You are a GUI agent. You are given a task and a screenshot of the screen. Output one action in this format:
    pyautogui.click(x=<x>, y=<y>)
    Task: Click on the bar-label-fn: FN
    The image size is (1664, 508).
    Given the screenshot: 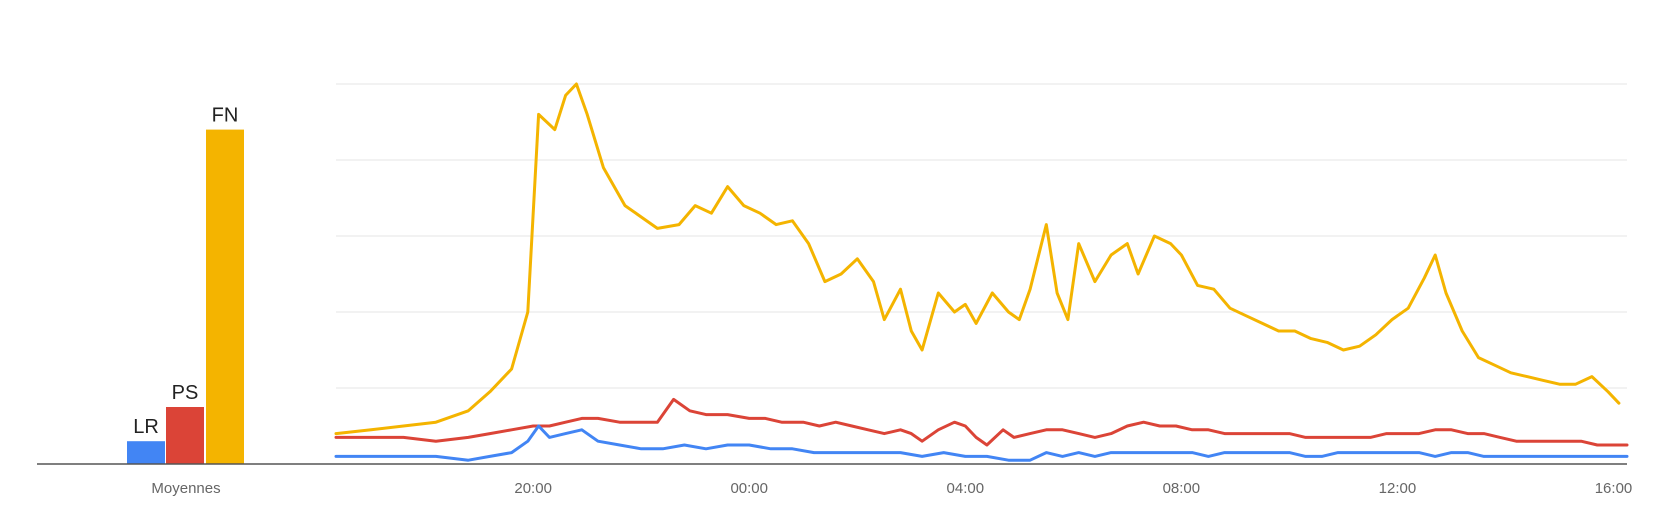 What is the action you would take?
    pyautogui.click(x=225, y=116)
    